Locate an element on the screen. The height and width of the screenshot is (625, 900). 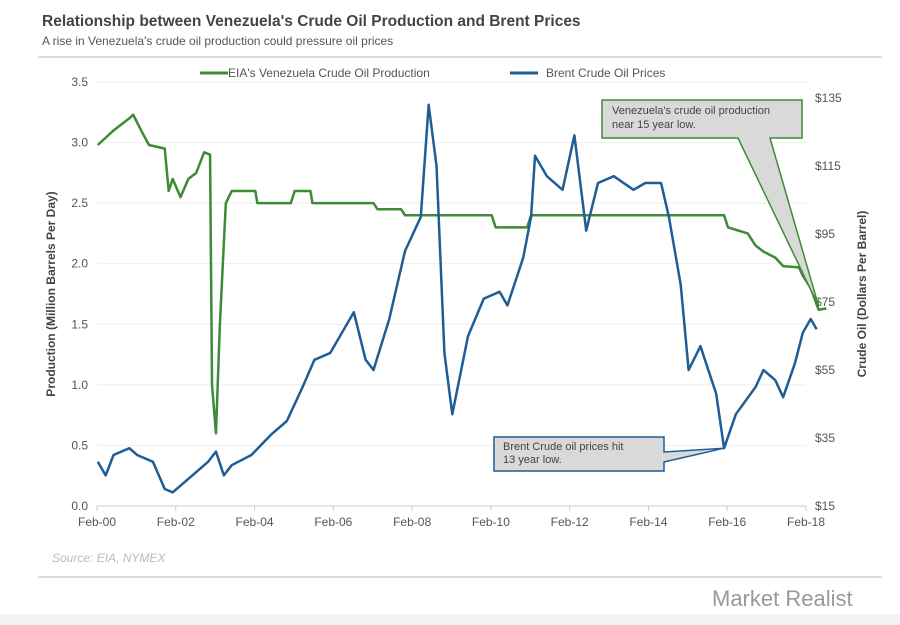
y2-tick-label: $55 is located at coordinates (825, 370).